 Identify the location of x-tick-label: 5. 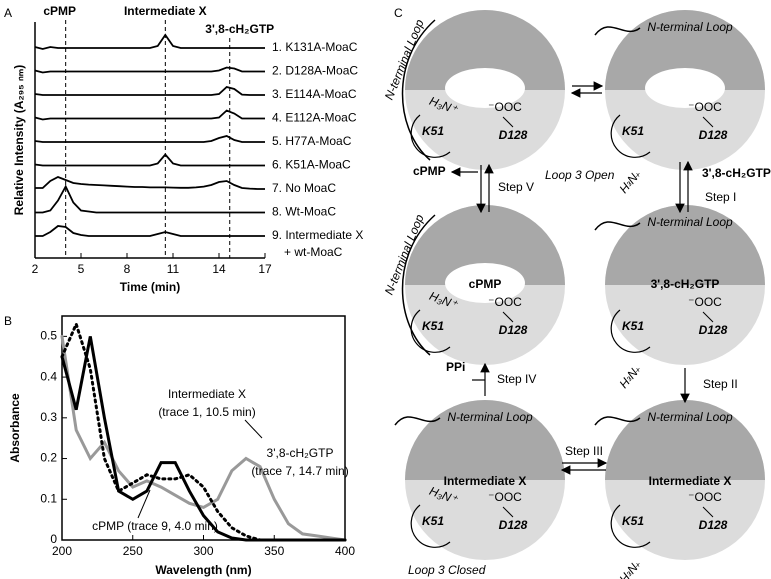
(81, 269).